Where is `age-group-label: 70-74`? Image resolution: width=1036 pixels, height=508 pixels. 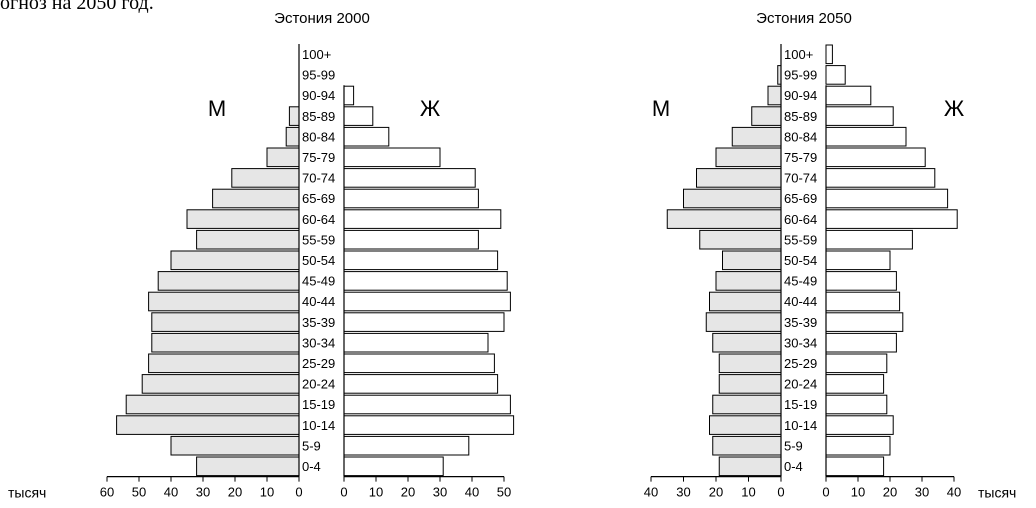 age-group-label: 70-74 is located at coordinates (318, 178).